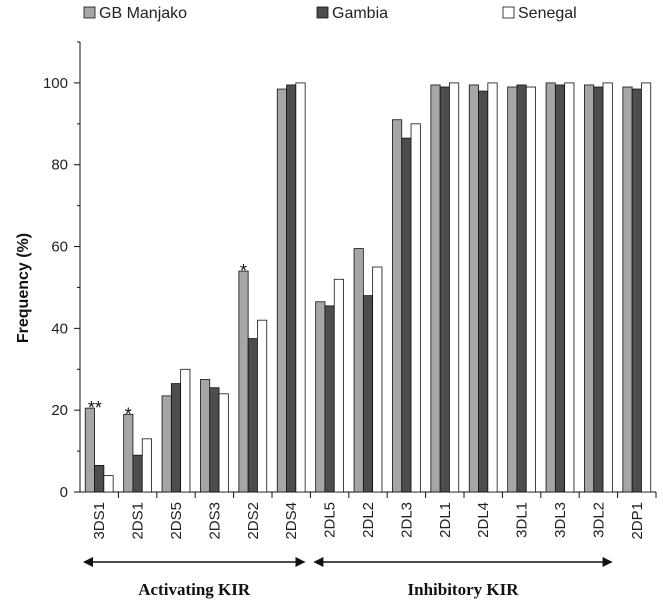 This screenshot has height=605, width=663. Describe the element at coordinates (547, 13) in the screenshot. I see `legend-label-senegal: Senegal` at that location.